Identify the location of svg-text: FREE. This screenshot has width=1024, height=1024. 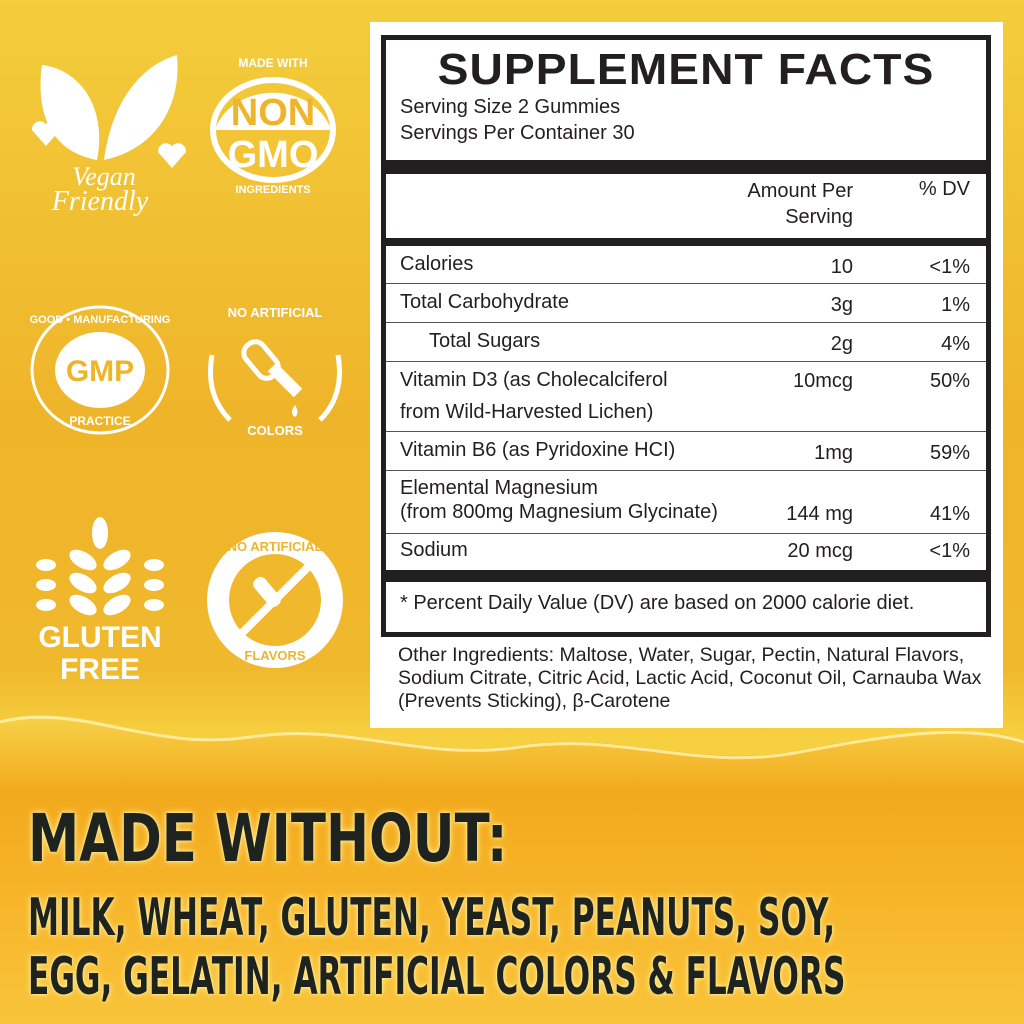
(100, 669).